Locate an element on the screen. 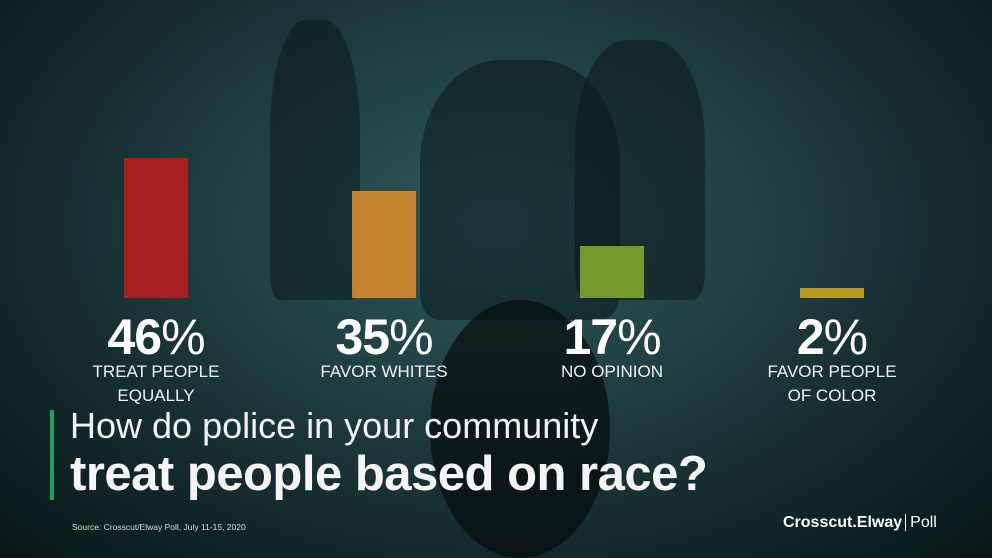  logo-poll: Poll is located at coordinates (921, 522).